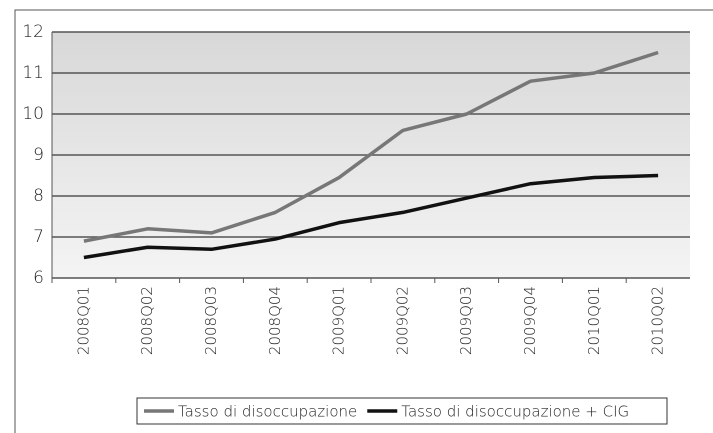 The image size is (713, 433). What do you see at coordinates (530, 320) in the screenshot?
I see `x-tick-label: 2009Q04` at bounding box center [530, 320].